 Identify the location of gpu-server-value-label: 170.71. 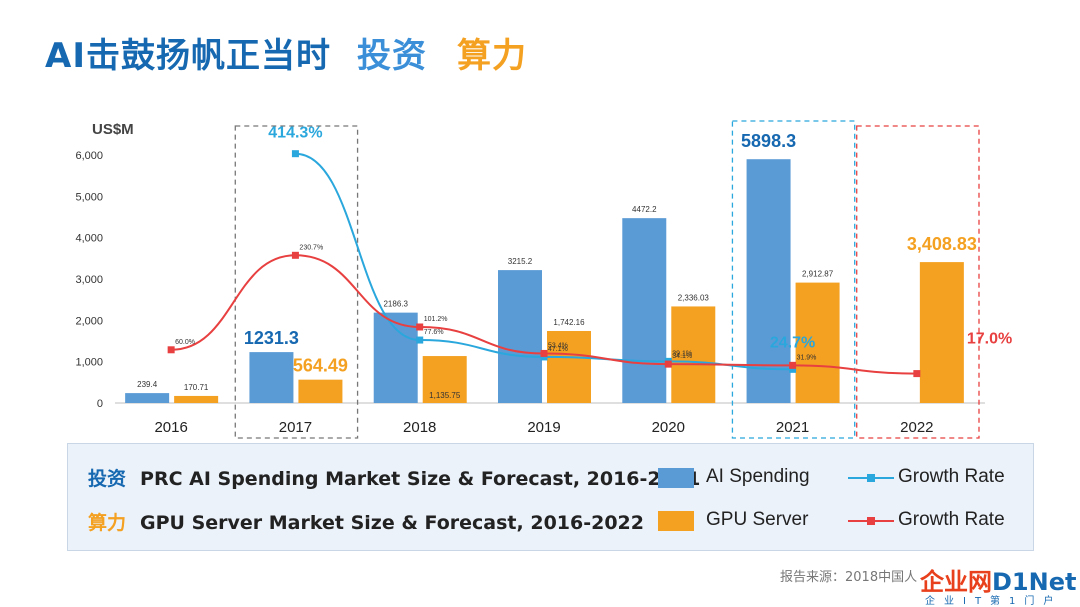
(196, 387).